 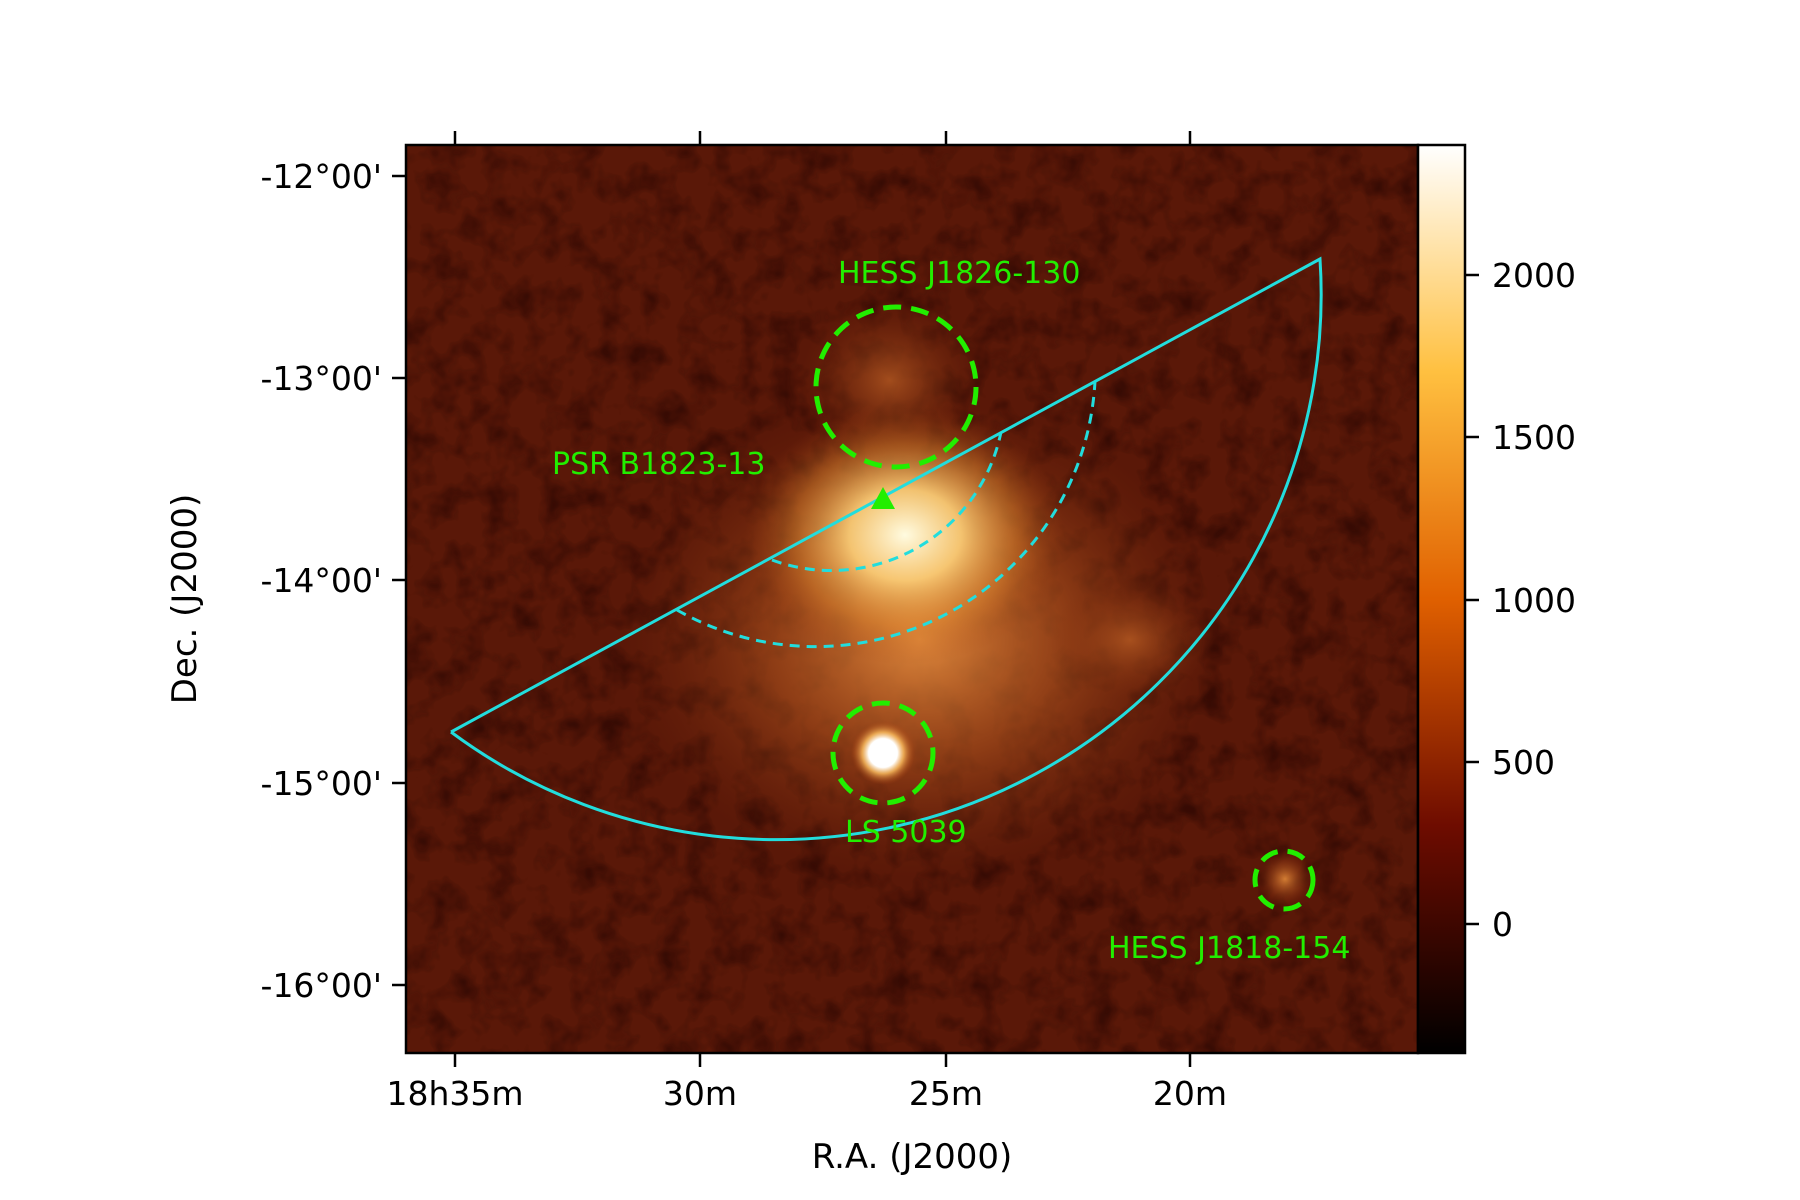 I want to click on x-tick-label: 20m, so click(x=1190, y=1093).